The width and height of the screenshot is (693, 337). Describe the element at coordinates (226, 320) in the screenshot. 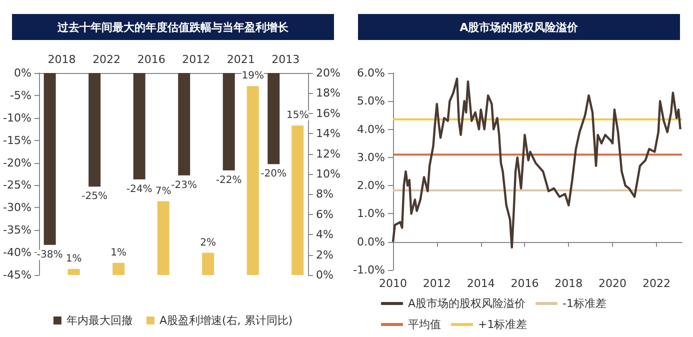

I see `legend-label: A股盈利增速(右, 累计同比)` at that location.